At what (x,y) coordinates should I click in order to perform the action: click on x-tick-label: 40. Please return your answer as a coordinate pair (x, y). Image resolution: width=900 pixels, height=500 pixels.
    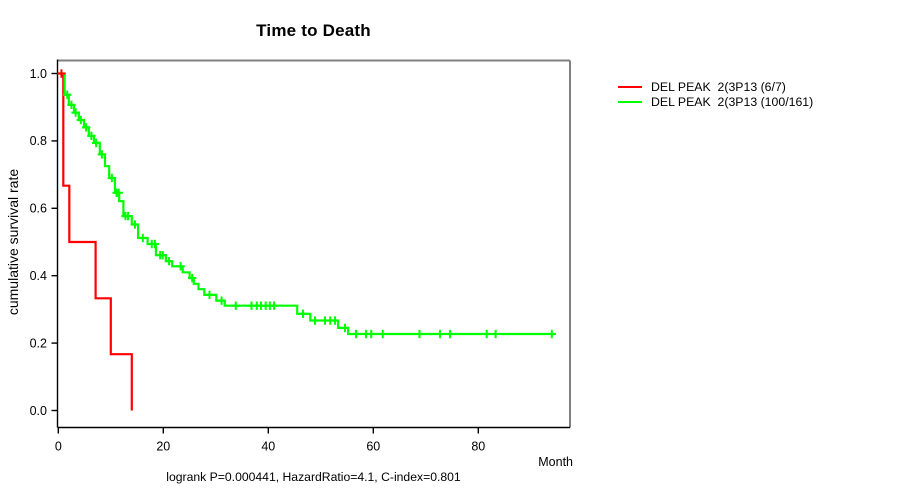
    Looking at the image, I should click on (268, 447).